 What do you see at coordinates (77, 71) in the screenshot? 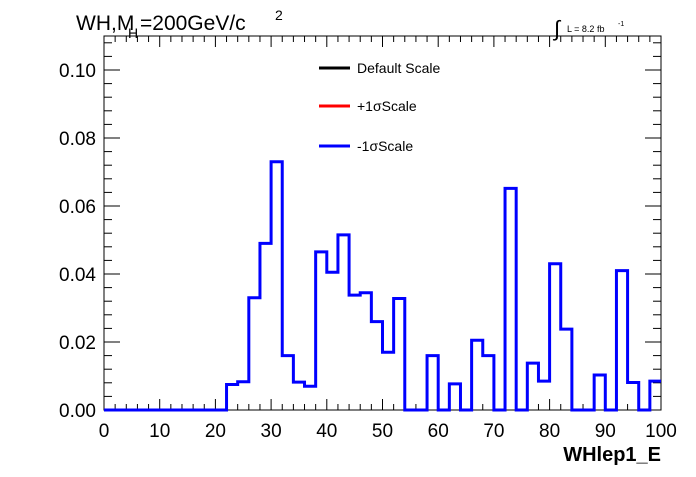
I see `y-tick-label: 0.10` at bounding box center [77, 71].